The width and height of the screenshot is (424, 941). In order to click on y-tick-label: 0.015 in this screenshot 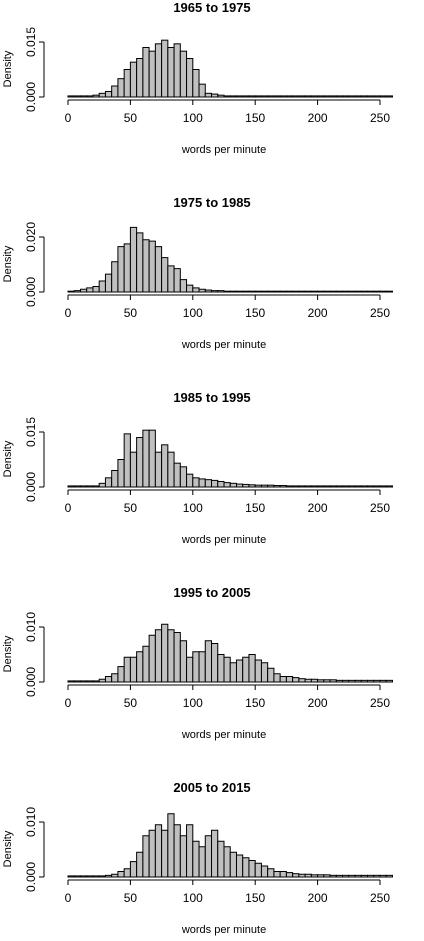, I will do `click(31, 42)`.